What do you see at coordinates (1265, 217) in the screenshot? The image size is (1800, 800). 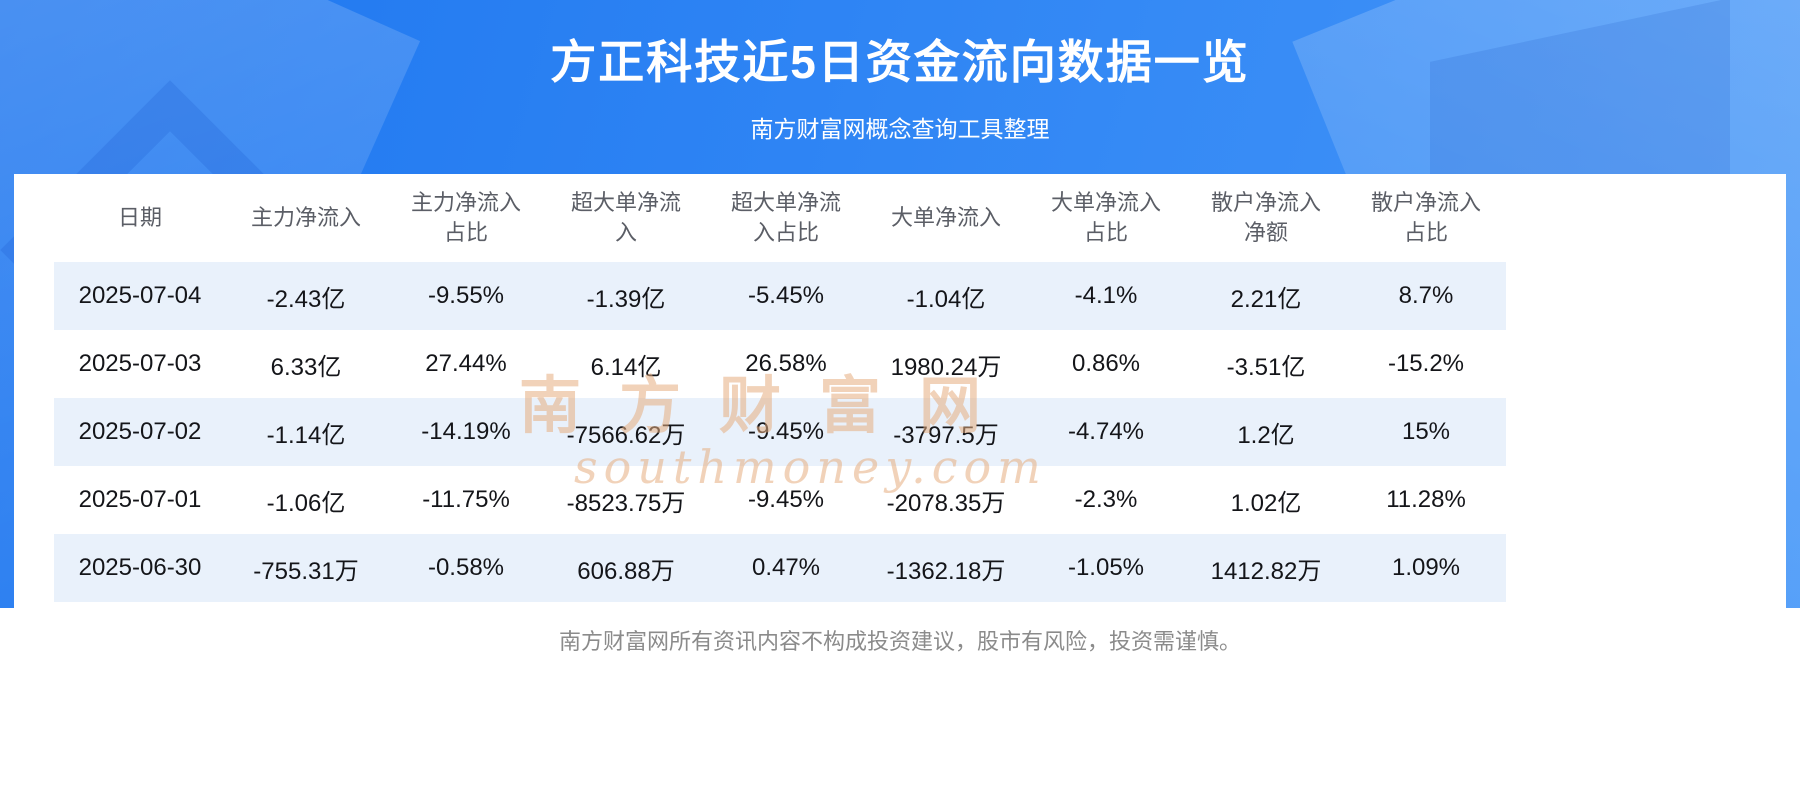 I see `column-header: 散户净流入净额` at bounding box center [1265, 217].